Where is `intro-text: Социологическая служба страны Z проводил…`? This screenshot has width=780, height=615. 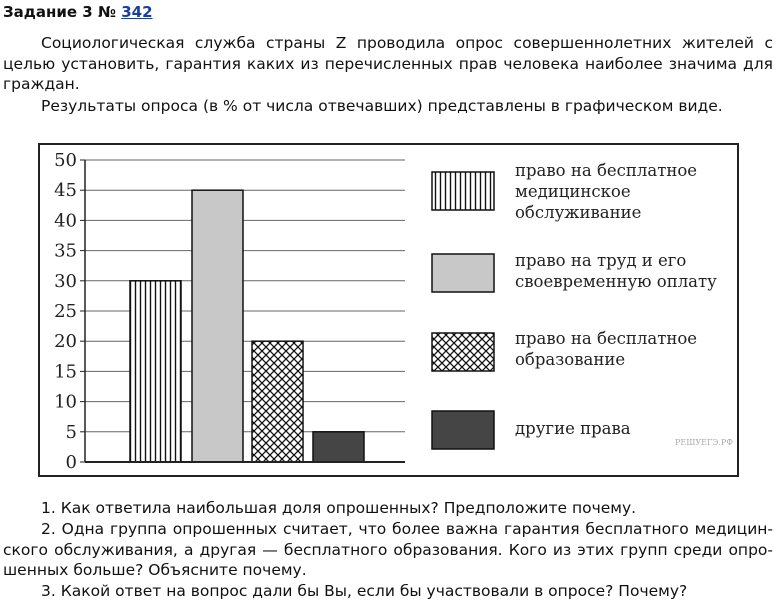
intro-text: Социологическая служба страны Z проводил… is located at coordinates (388, 63).